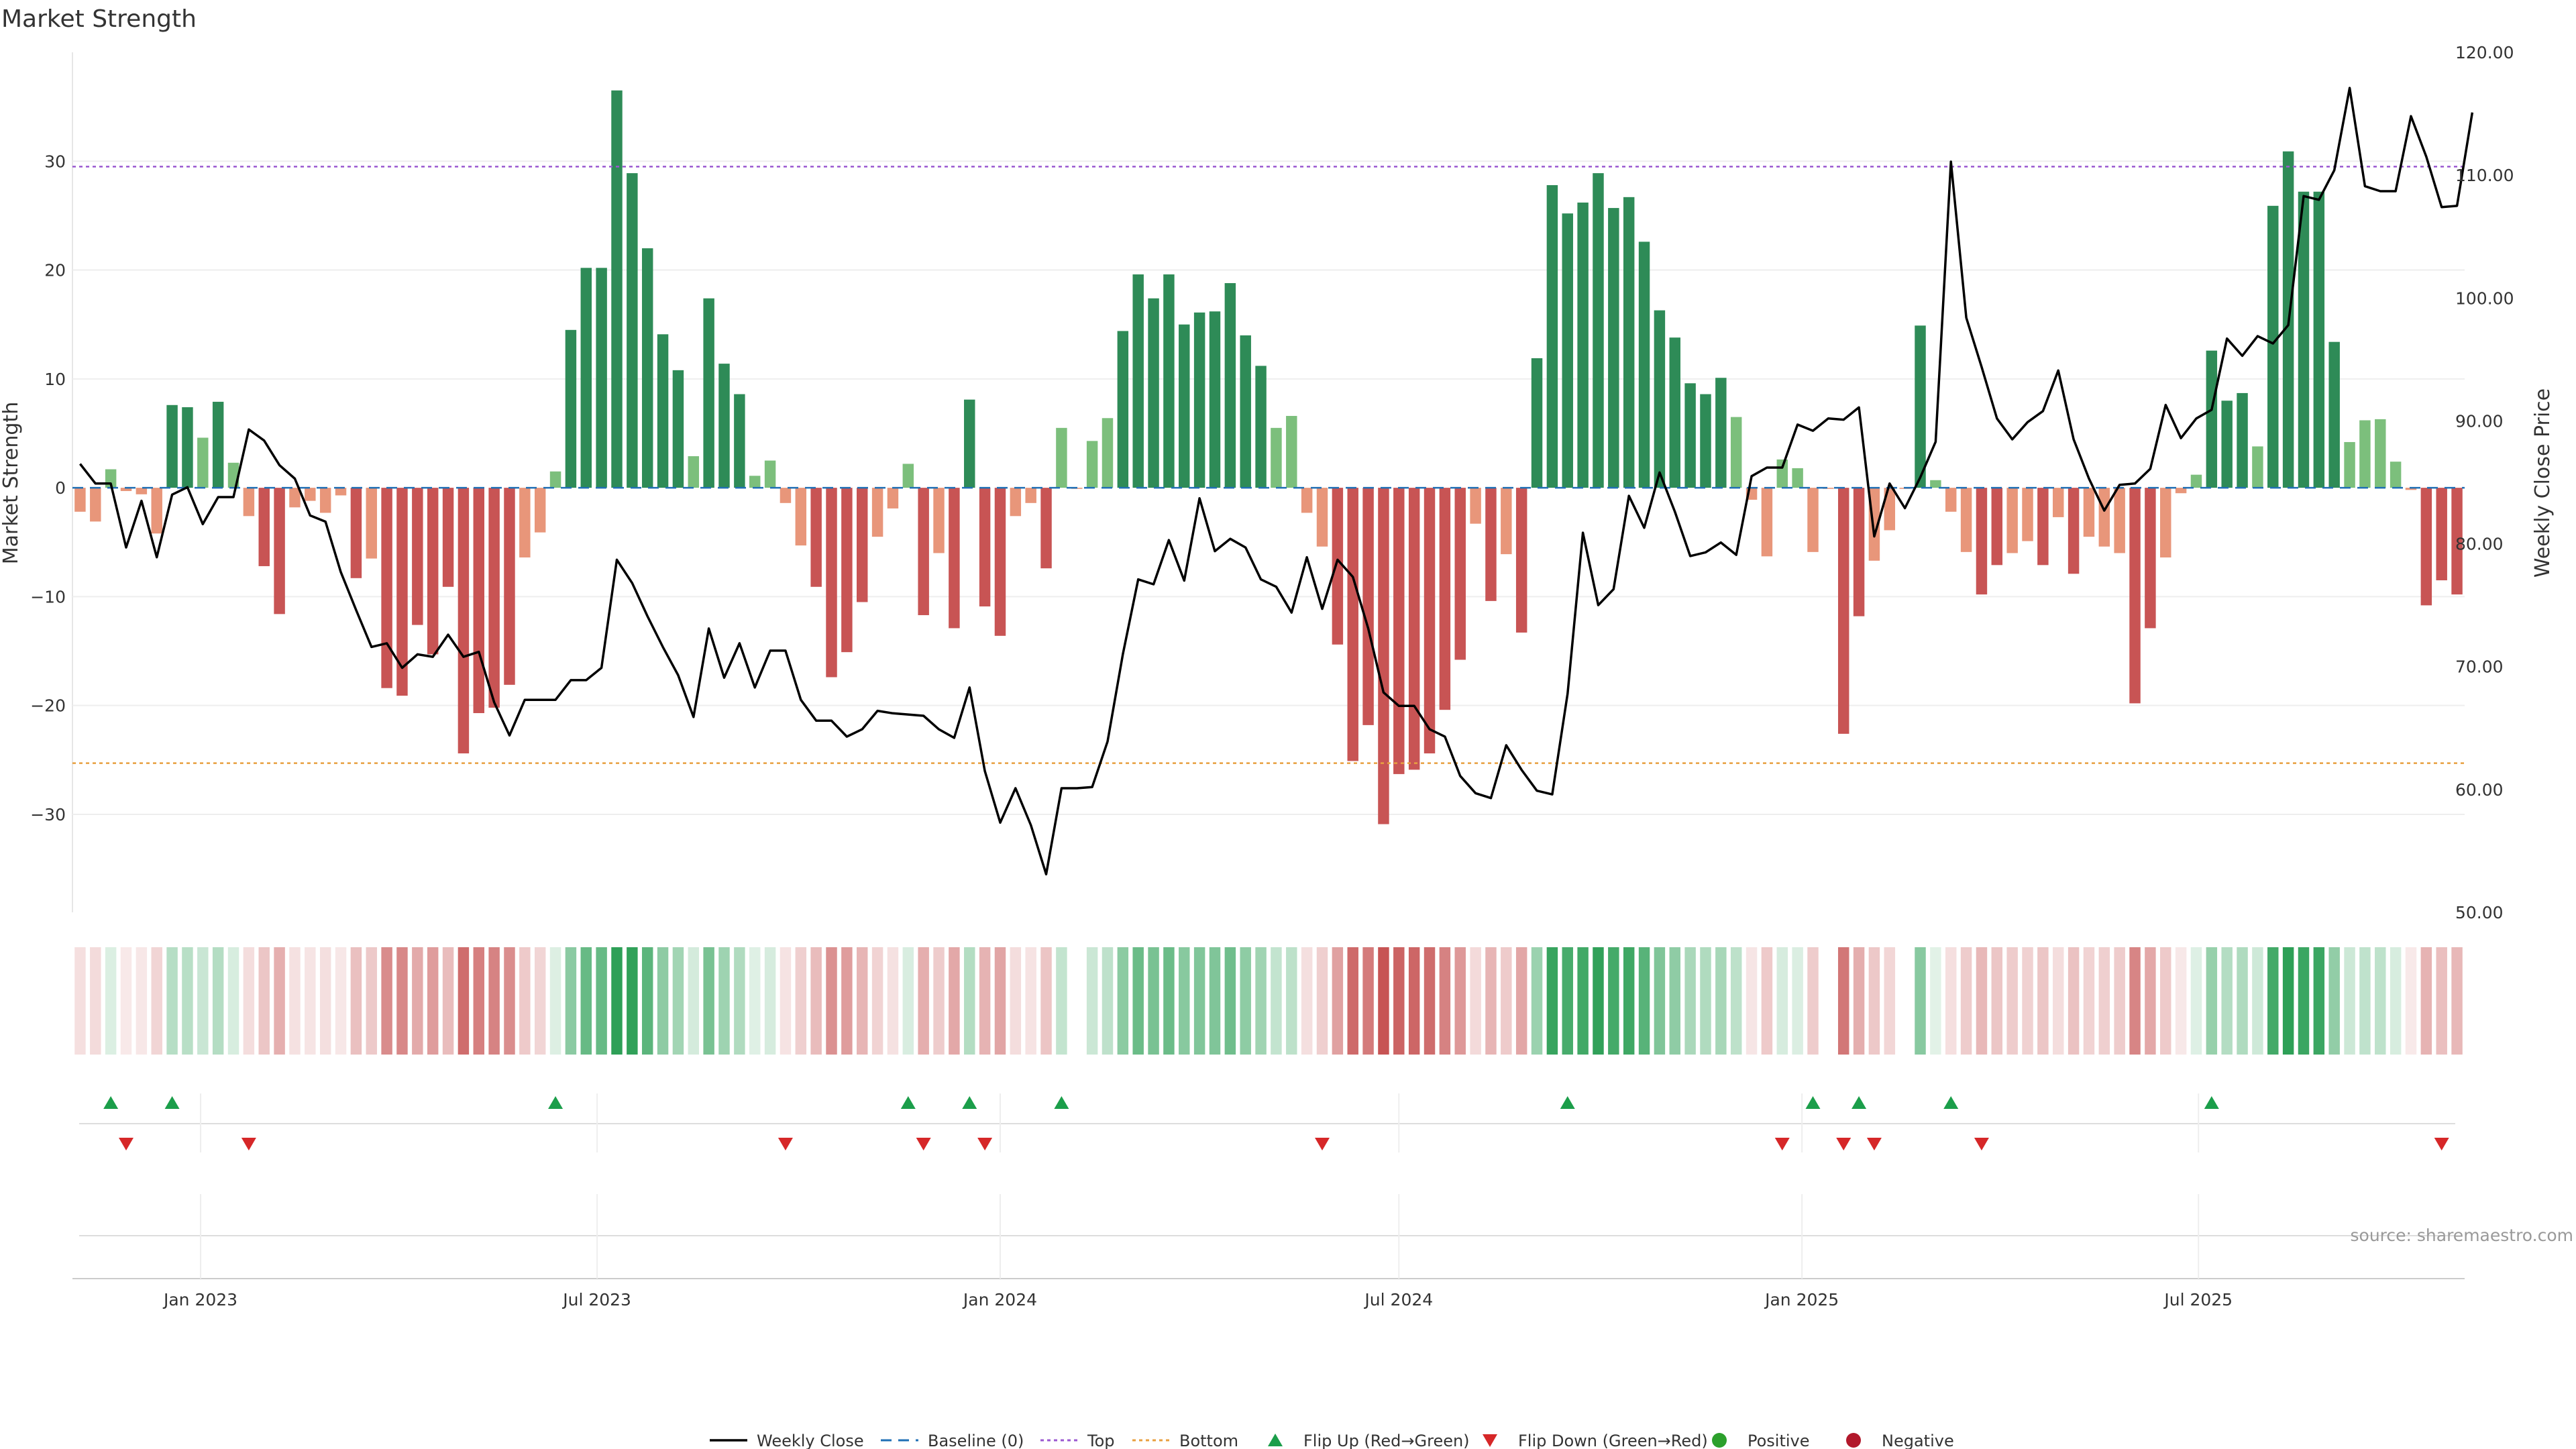 The height and width of the screenshot is (1449, 2576). I want to click on legend-item-positive: Positive, so click(1761, 1440).